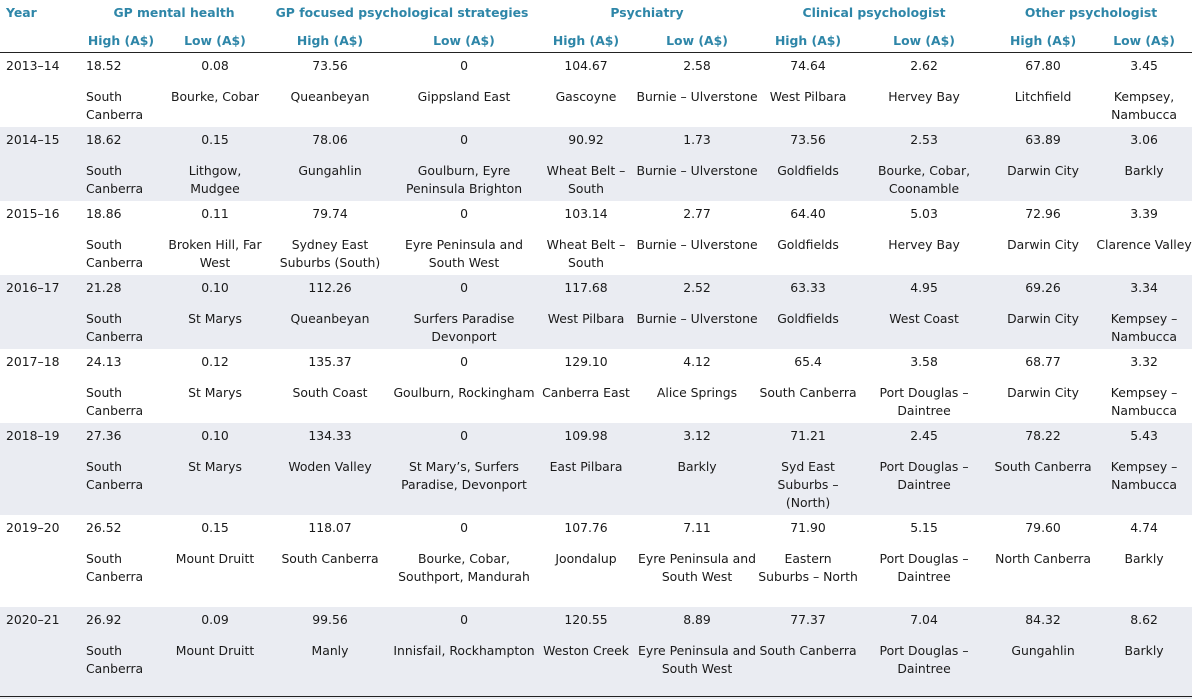 This screenshot has width=1192, height=699. Describe the element at coordinates (808, 139) in the screenshot. I see `value-cell: 73.56` at that location.